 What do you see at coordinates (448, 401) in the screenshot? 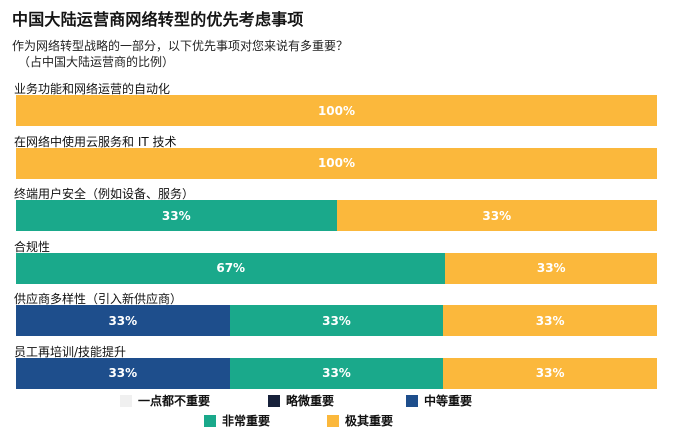
I see `legend-label: 中等重要` at bounding box center [448, 401].